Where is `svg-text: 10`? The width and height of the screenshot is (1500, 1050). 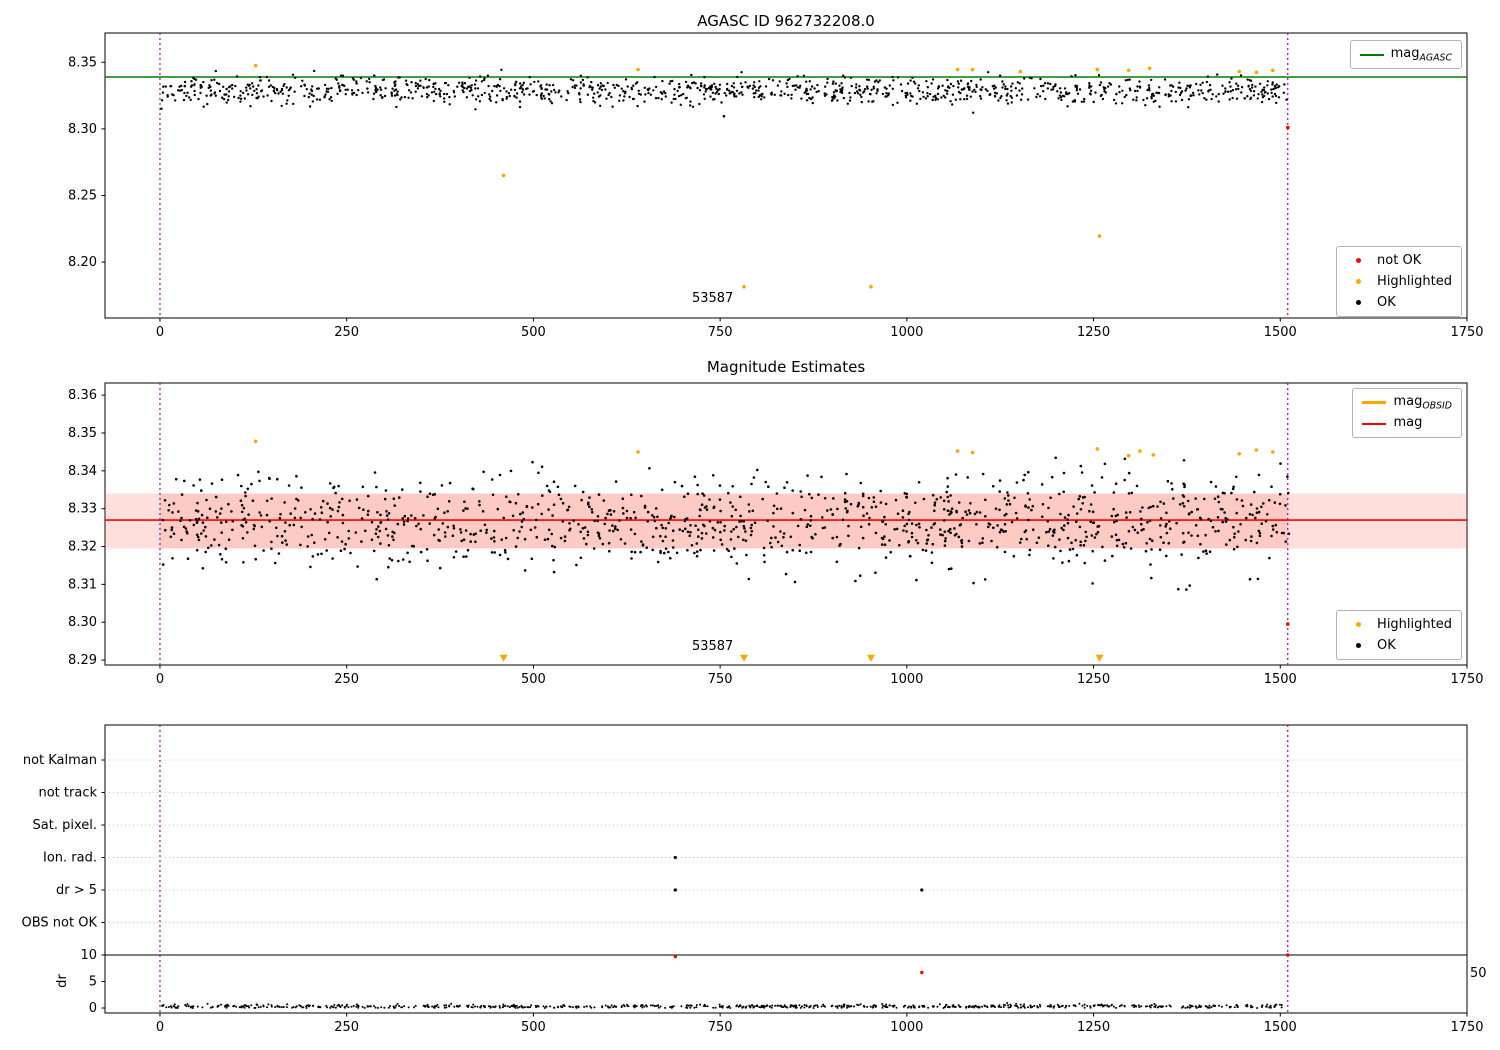 svg-text: 10 is located at coordinates (88, 955).